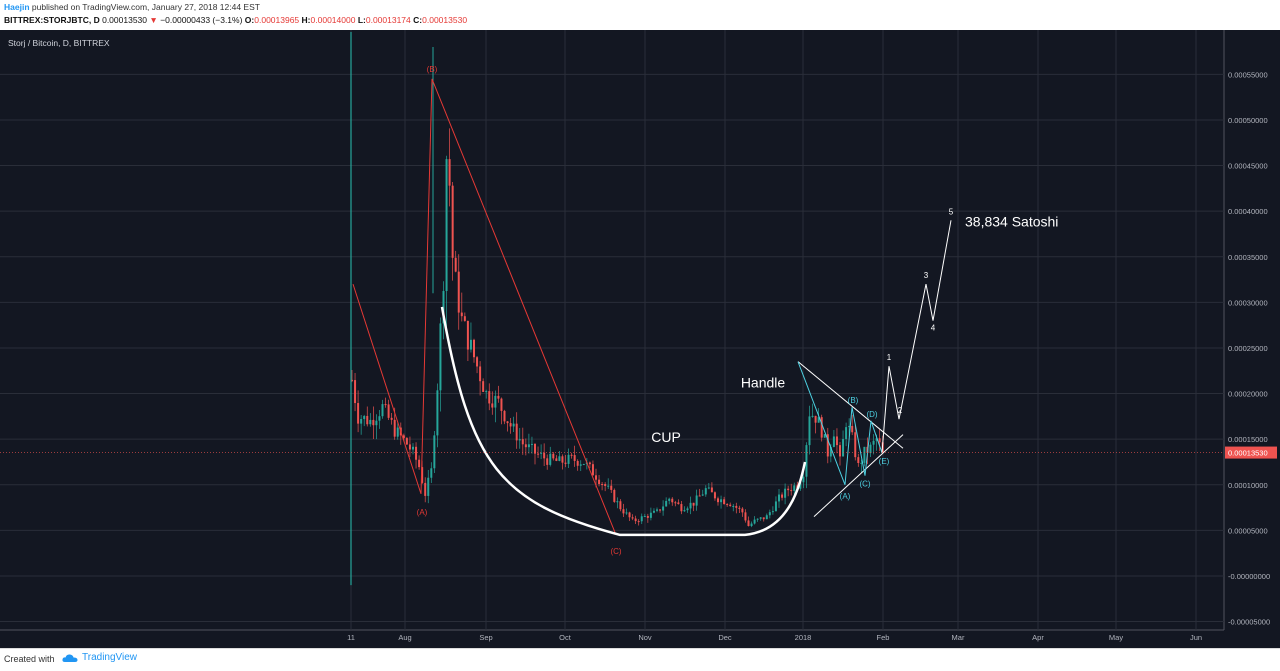 This screenshot has height=671, width=1280. Describe the element at coordinates (612, 635) in the screenshot. I see `x-axis: 11 Aug Sep Oct Nov Dec 2018 Feb Mar Apr May Jun` at that location.